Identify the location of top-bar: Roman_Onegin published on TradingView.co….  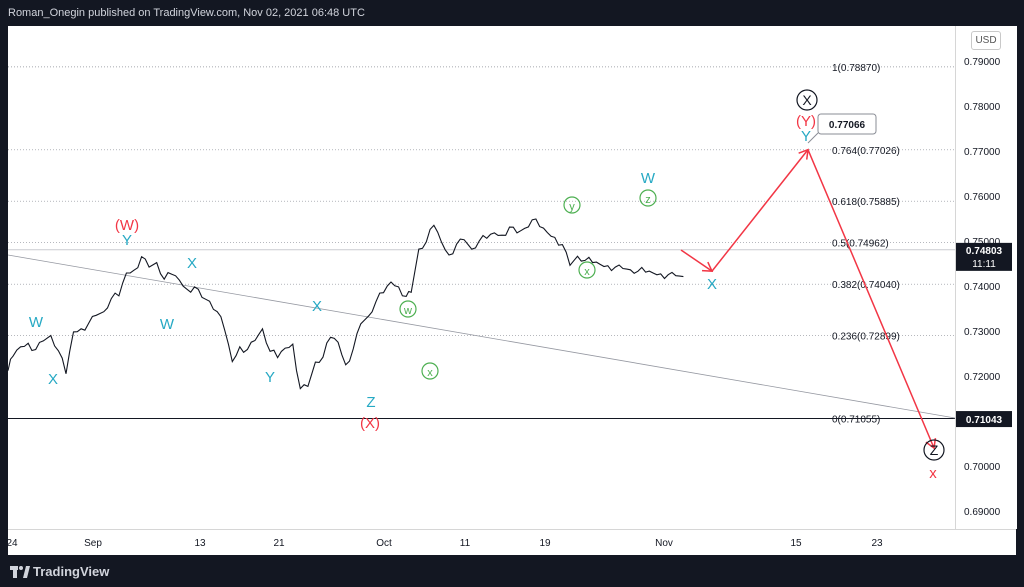
(512, 13).